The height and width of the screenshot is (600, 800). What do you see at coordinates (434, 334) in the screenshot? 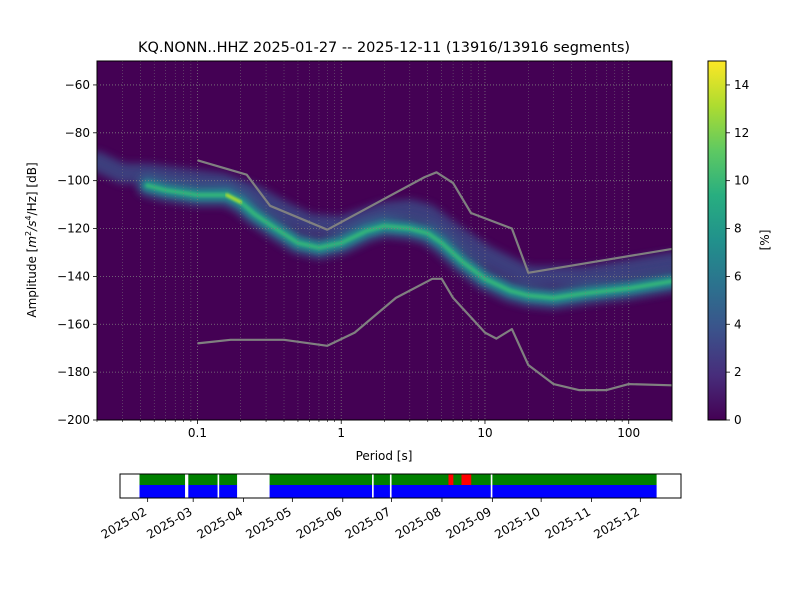
I see `low-noise-model-line` at bounding box center [434, 334].